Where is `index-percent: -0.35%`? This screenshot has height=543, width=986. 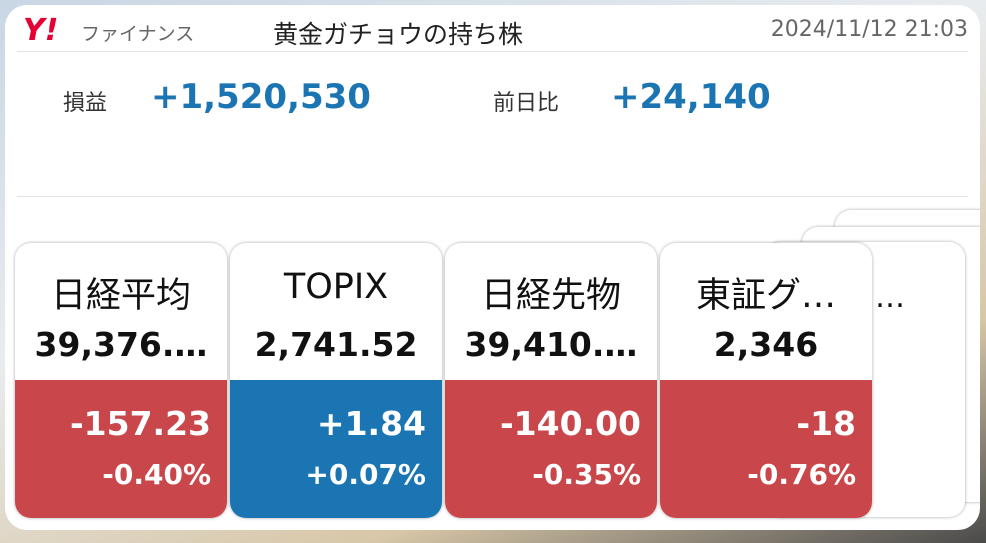
index-percent: -0.35% is located at coordinates (586, 474).